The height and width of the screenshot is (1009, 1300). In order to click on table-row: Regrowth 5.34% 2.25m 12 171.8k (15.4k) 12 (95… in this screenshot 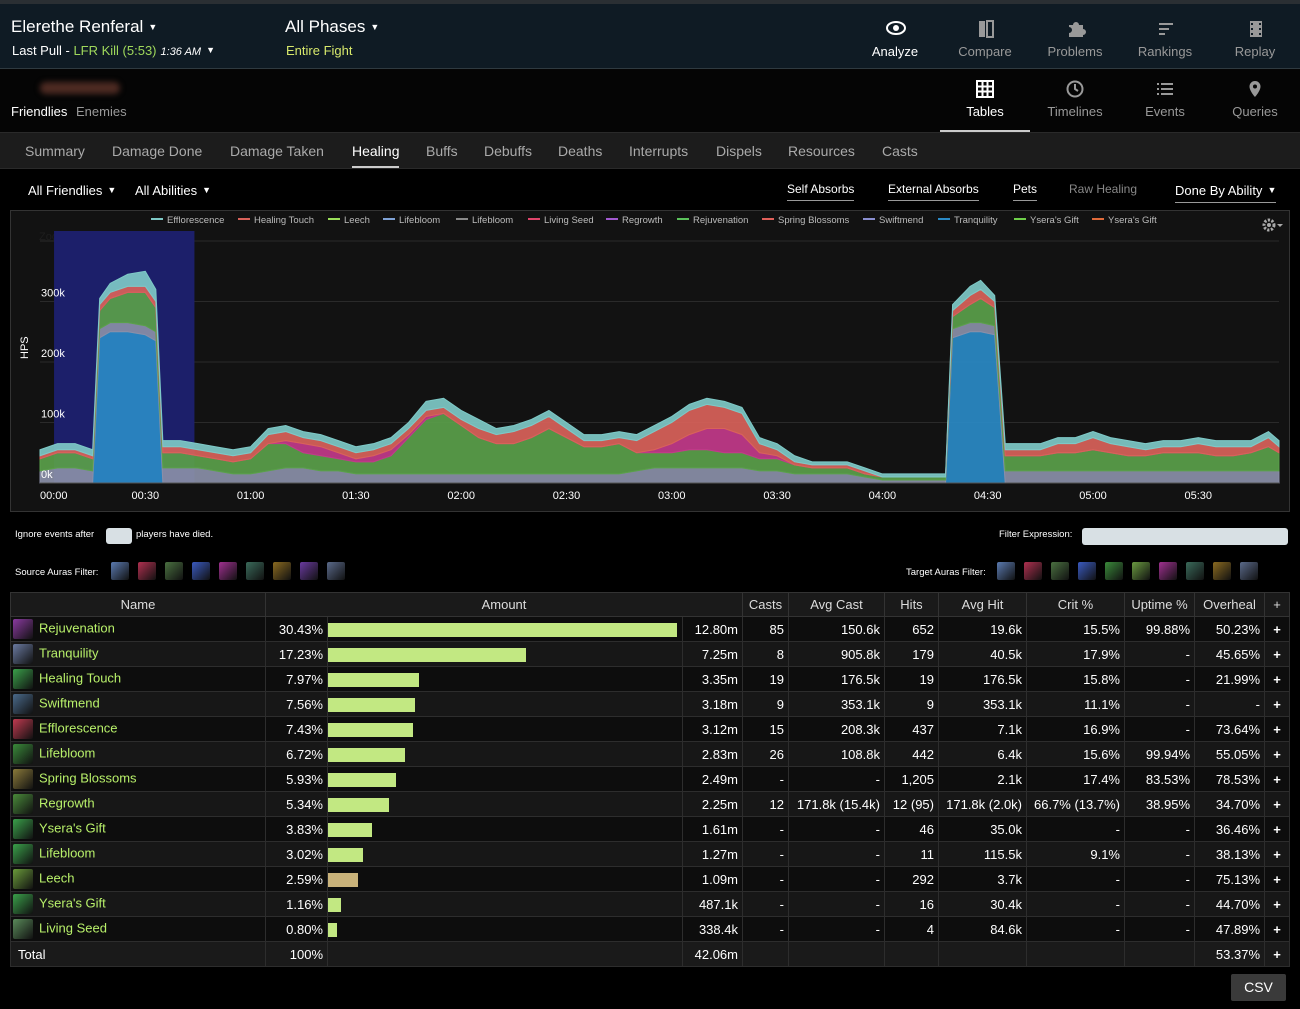, I will do `click(650, 804)`.